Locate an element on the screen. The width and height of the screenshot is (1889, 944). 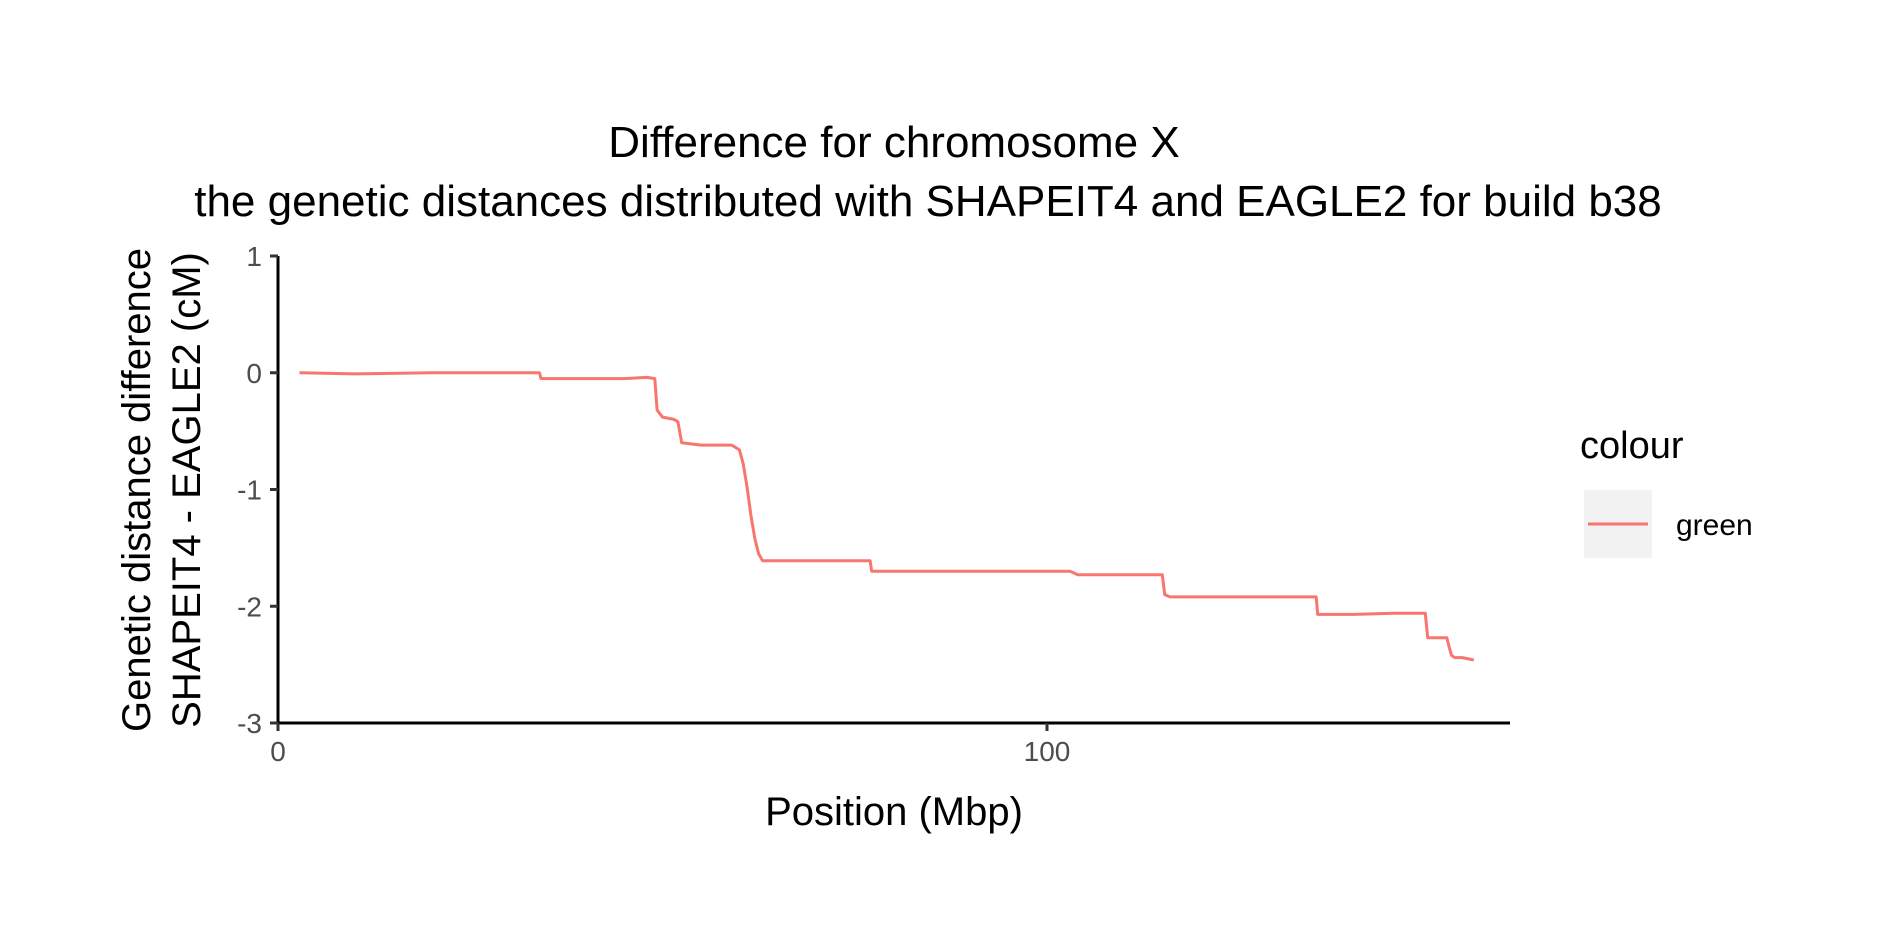
y-tick-label: -3 is located at coordinates (249, 723).